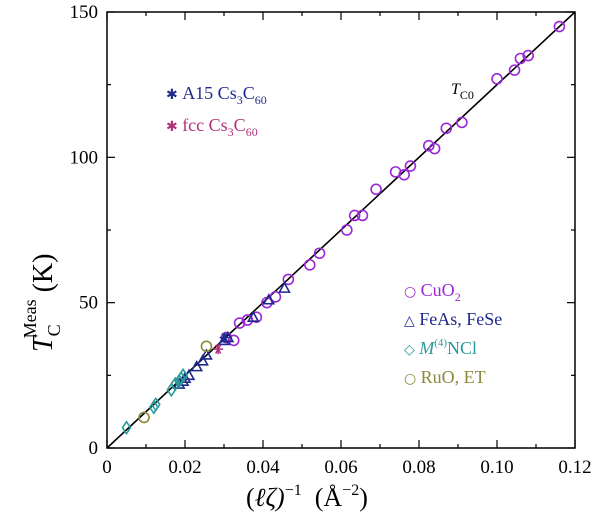  What do you see at coordinates (440, 347) in the screenshot?
I see `legend-lower-entry: ◇ M(4)NCl` at bounding box center [440, 347].